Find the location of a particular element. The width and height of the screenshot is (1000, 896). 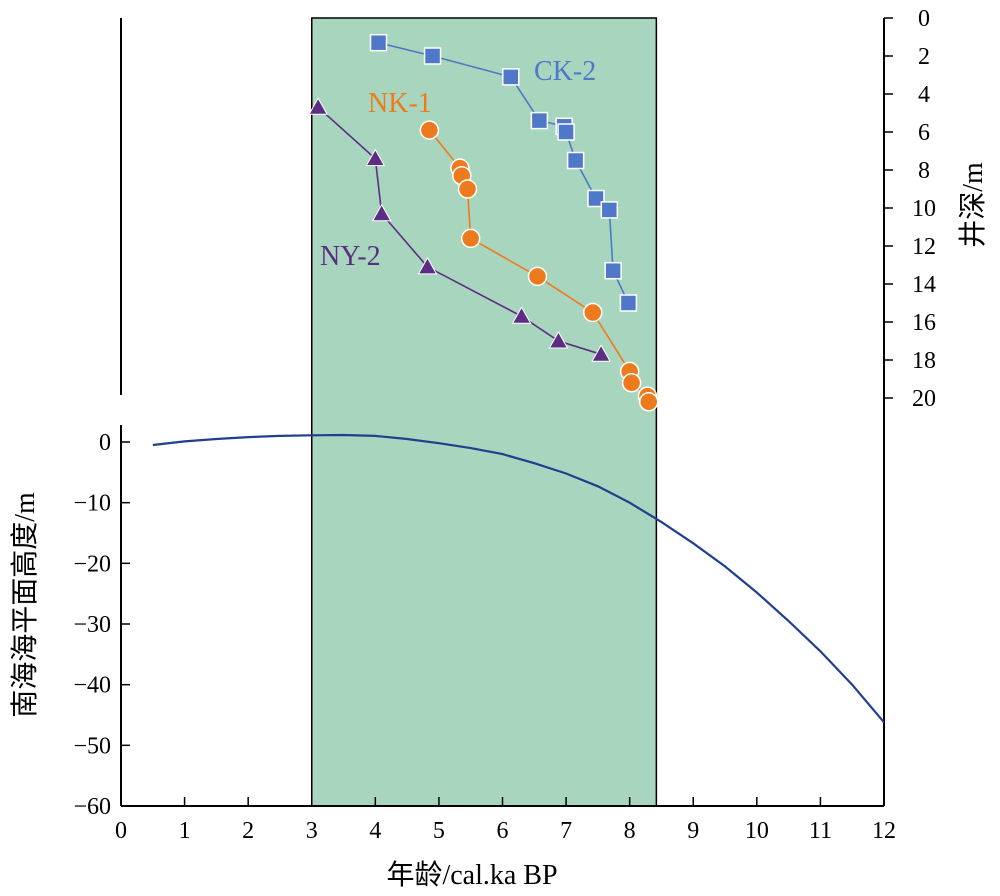

x-tick-label: 8 is located at coordinates (630, 831).